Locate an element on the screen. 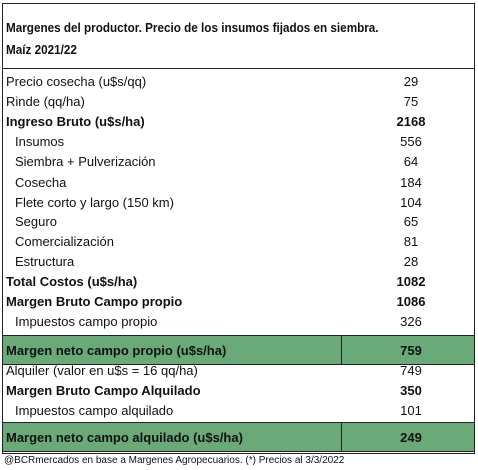 This screenshot has height=470, width=478. value-cell: 2168 is located at coordinates (411, 121).